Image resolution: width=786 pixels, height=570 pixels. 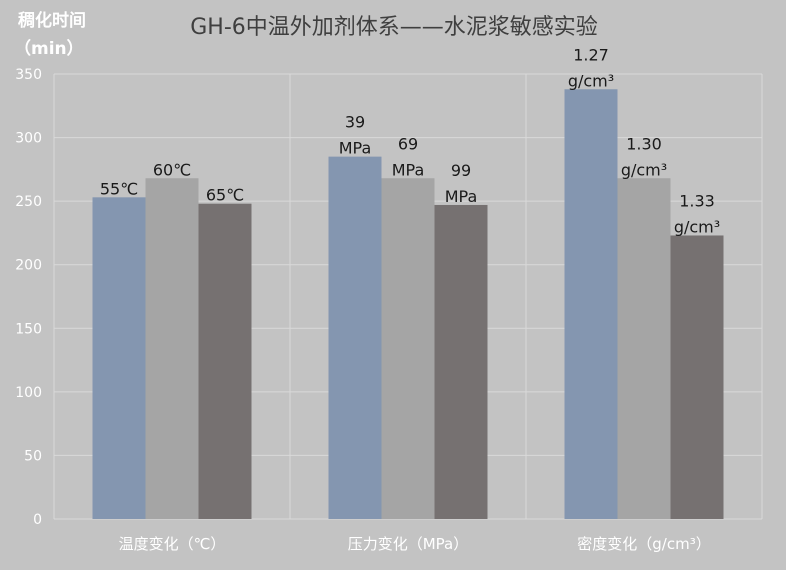 What do you see at coordinates (644, 143) in the screenshot?
I see `bar-data-label: 1.30` at bounding box center [644, 143].